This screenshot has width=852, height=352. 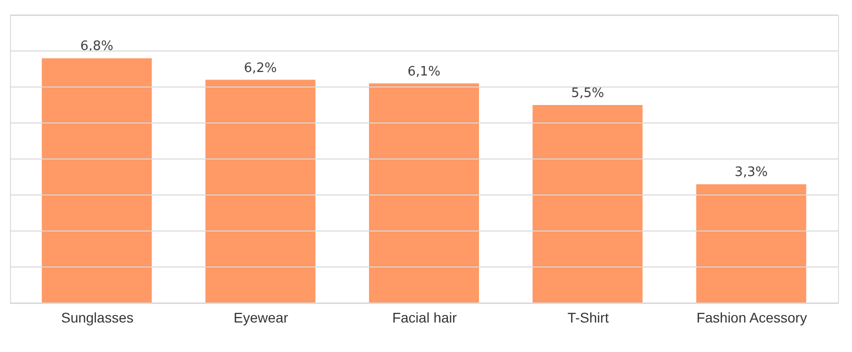 I want to click on x-tick-label: Fashion Acessory, so click(x=751, y=318).